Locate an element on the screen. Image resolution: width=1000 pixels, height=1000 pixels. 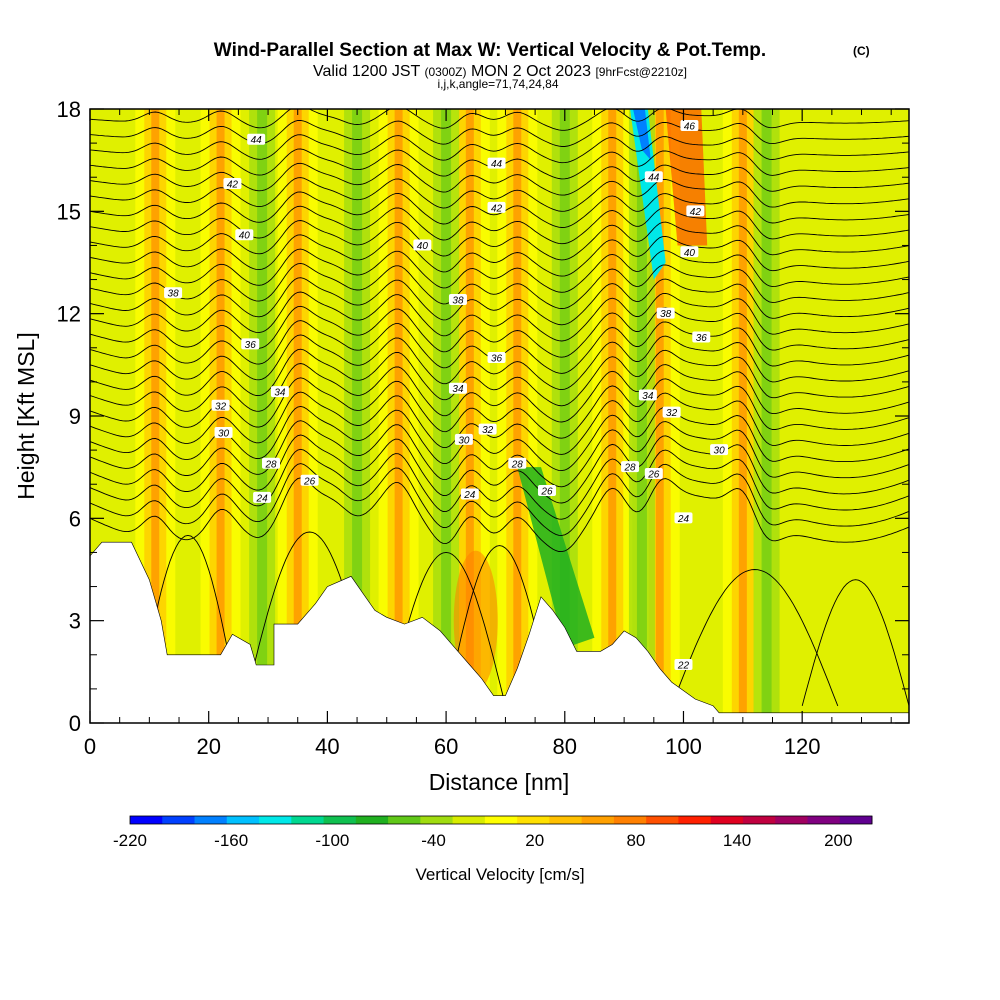
y-tick-label: 0 is located at coordinates (75, 723).